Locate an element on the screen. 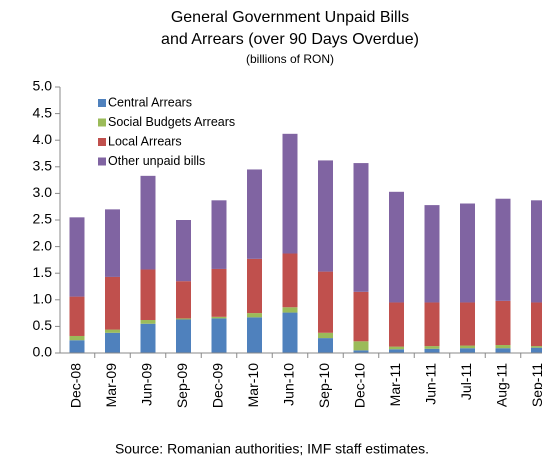 The height and width of the screenshot is (464, 542). x-tick-label: Dec-09 is located at coordinates (218, 385).